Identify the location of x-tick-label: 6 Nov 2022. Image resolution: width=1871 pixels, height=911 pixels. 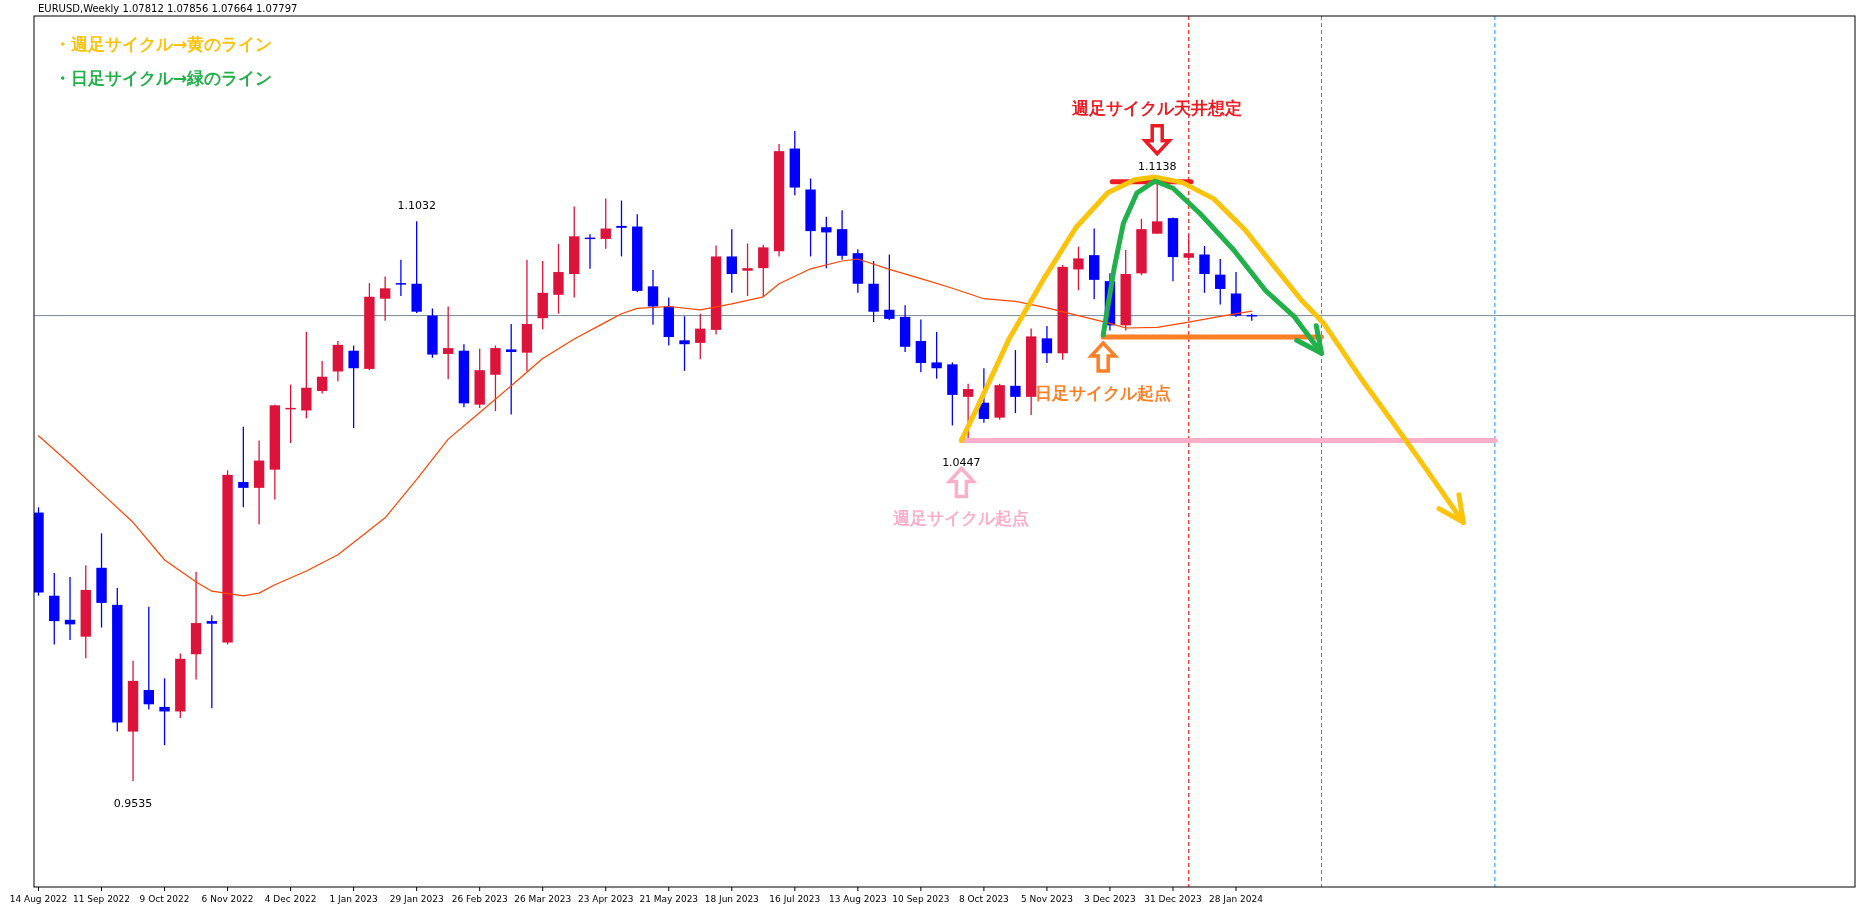
(227, 899).